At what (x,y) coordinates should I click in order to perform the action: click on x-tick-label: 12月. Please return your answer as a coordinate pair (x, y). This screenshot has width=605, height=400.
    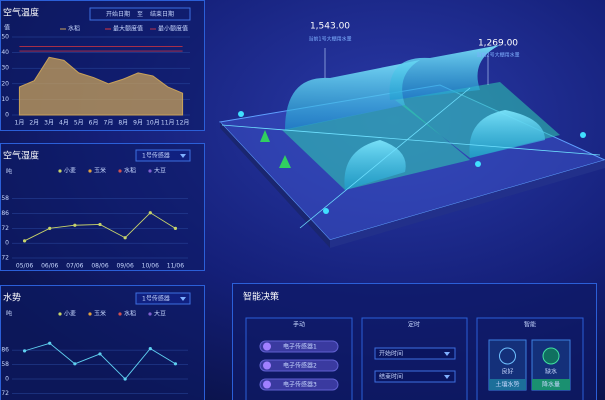
    Looking at the image, I should click on (183, 123).